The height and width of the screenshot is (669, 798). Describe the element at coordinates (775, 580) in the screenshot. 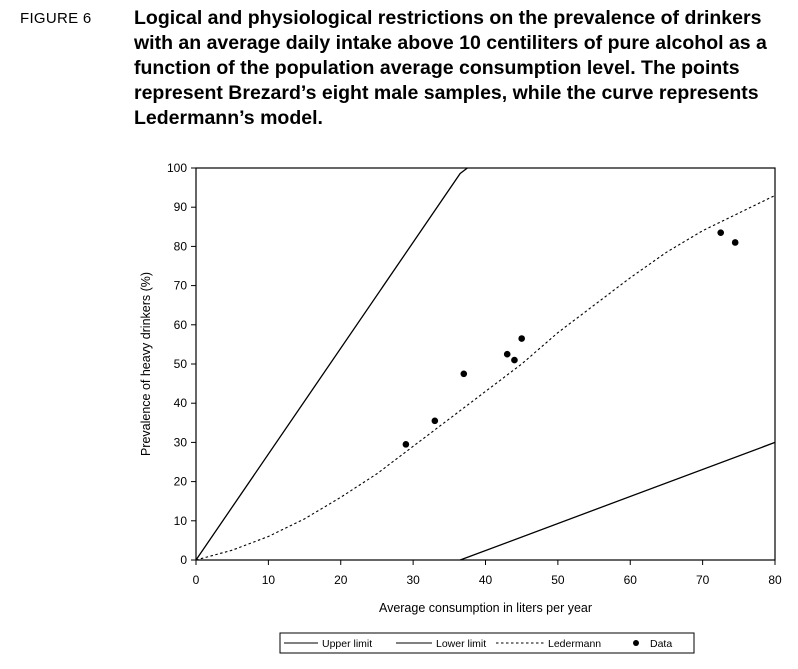

I see `x-tick-label: 80` at that location.